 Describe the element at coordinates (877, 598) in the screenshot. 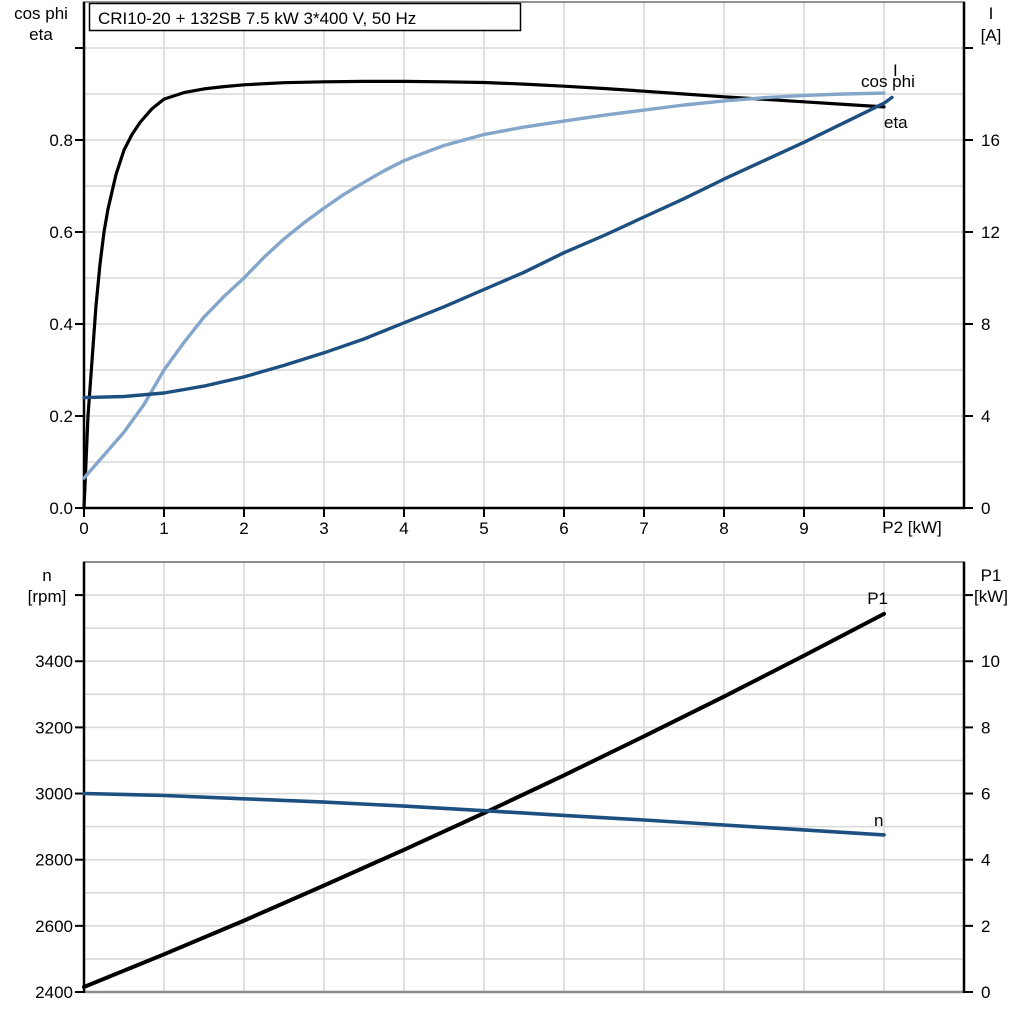

I see `curve-label-P1: P1` at that location.